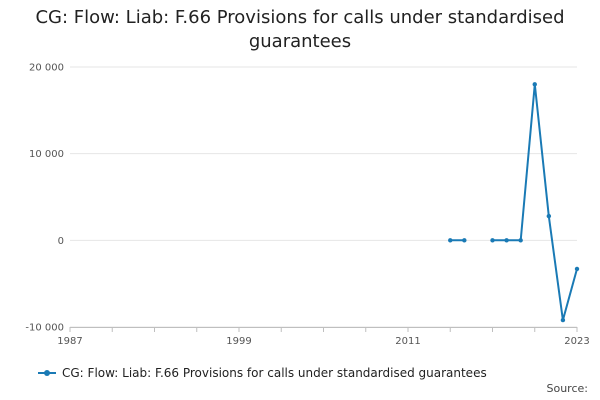 The image size is (600, 400). Describe the element at coordinates (69, 341) in the screenshot. I see `x-tick-label: 1987` at that location.